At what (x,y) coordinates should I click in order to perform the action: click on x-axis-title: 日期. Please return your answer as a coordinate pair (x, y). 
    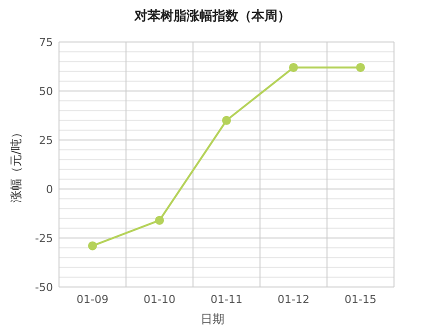
    Looking at the image, I should click on (212, 319).